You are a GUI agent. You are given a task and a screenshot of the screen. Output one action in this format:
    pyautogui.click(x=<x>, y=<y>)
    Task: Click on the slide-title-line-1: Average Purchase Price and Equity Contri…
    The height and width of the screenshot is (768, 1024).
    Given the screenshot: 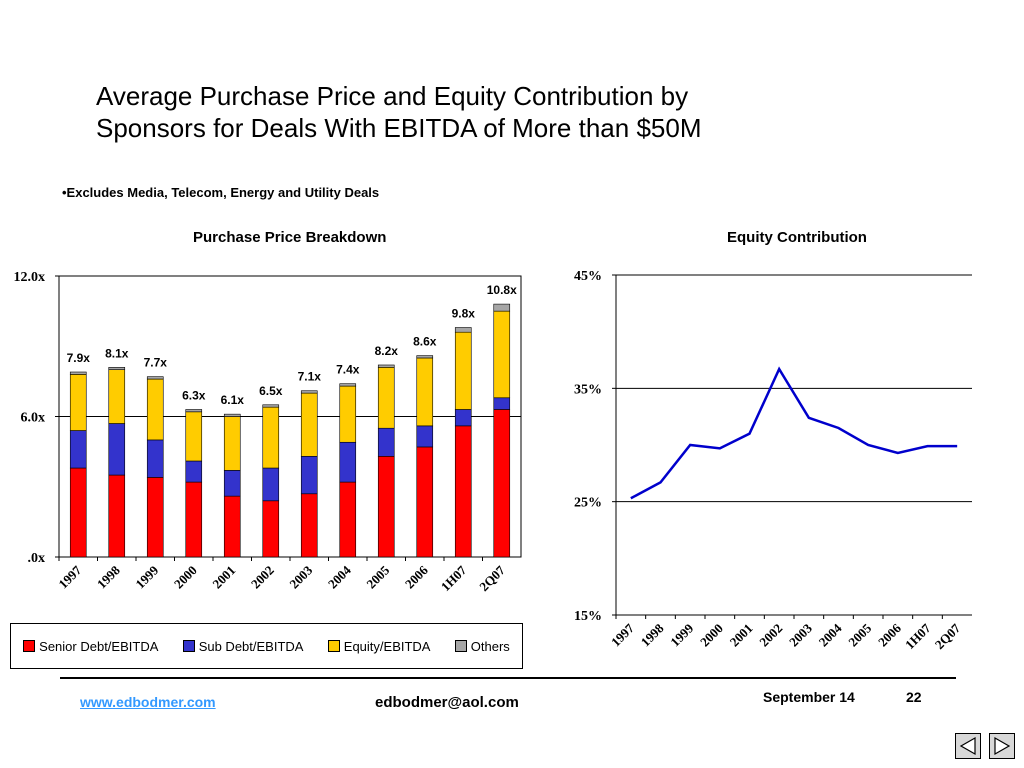 What is the action you would take?
    pyautogui.click(x=392, y=96)
    